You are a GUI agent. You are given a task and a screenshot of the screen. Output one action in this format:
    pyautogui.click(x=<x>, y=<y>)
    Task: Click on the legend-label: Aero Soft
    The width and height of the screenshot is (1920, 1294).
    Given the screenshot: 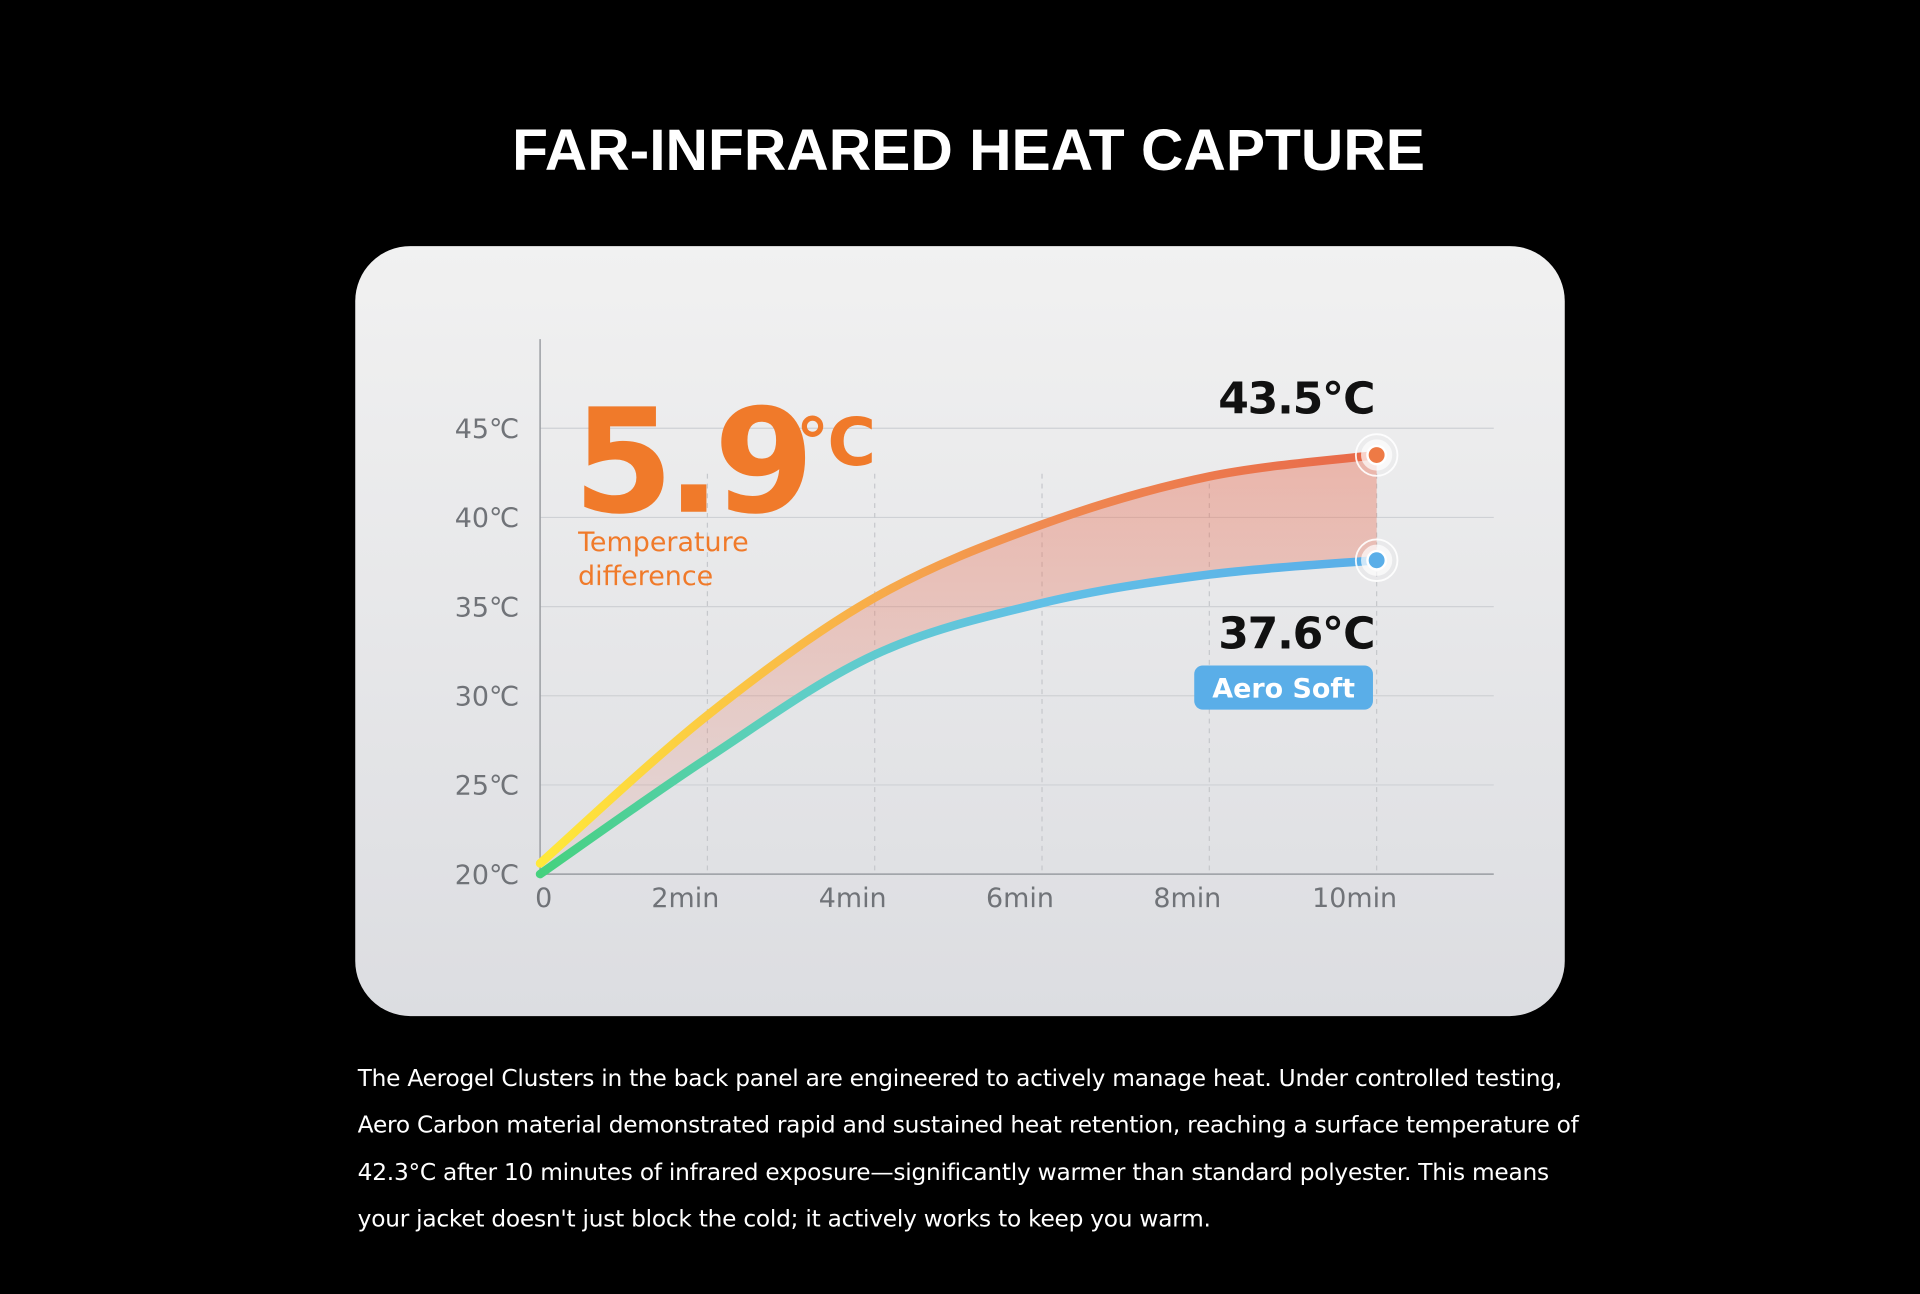 What is the action you would take?
    pyautogui.click(x=1283, y=688)
    